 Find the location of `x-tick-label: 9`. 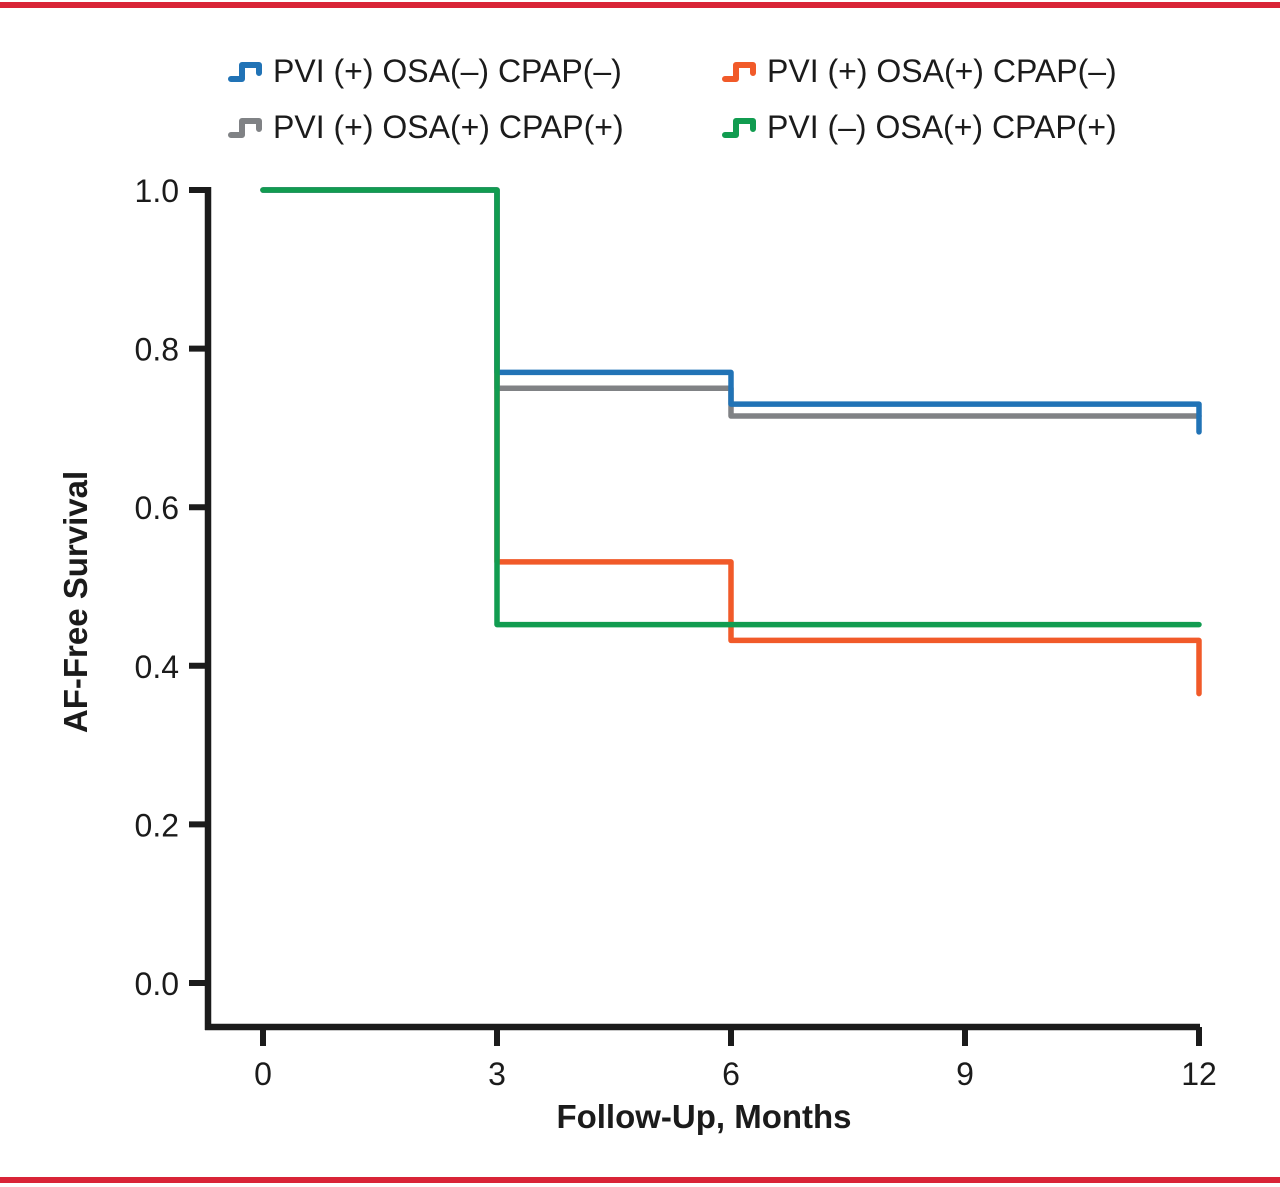

x-tick-label: 9 is located at coordinates (965, 1074).